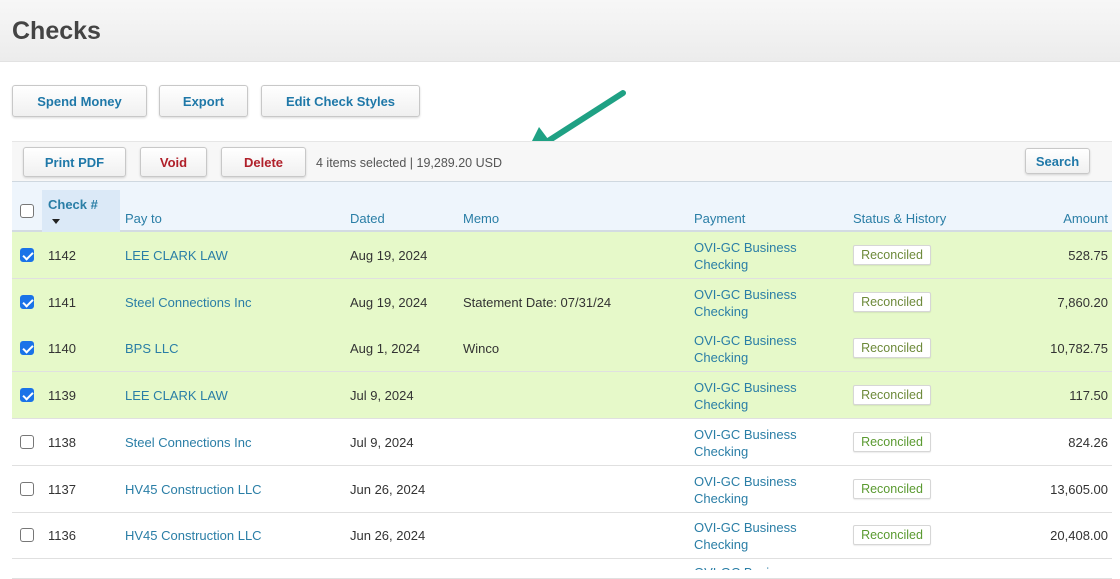 This screenshot has height=579, width=1120. What do you see at coordinates (62, 536) in the screenshot?
I see `check-number: 1136` at bounding box center [62, 536].